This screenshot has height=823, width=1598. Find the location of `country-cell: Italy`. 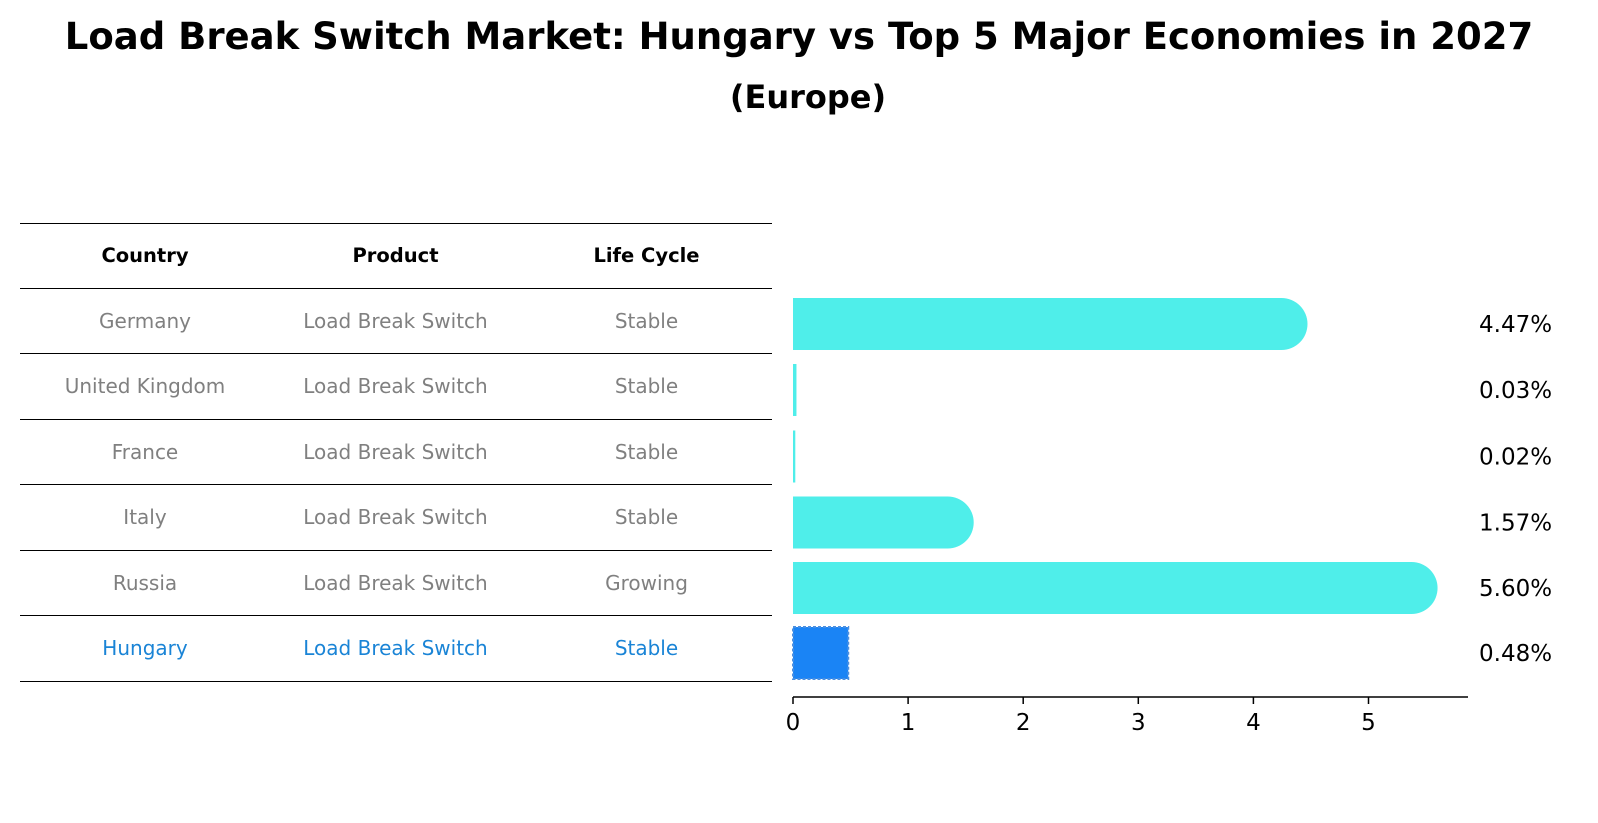

country-cell: Italy is located at coordinates (145, 517).